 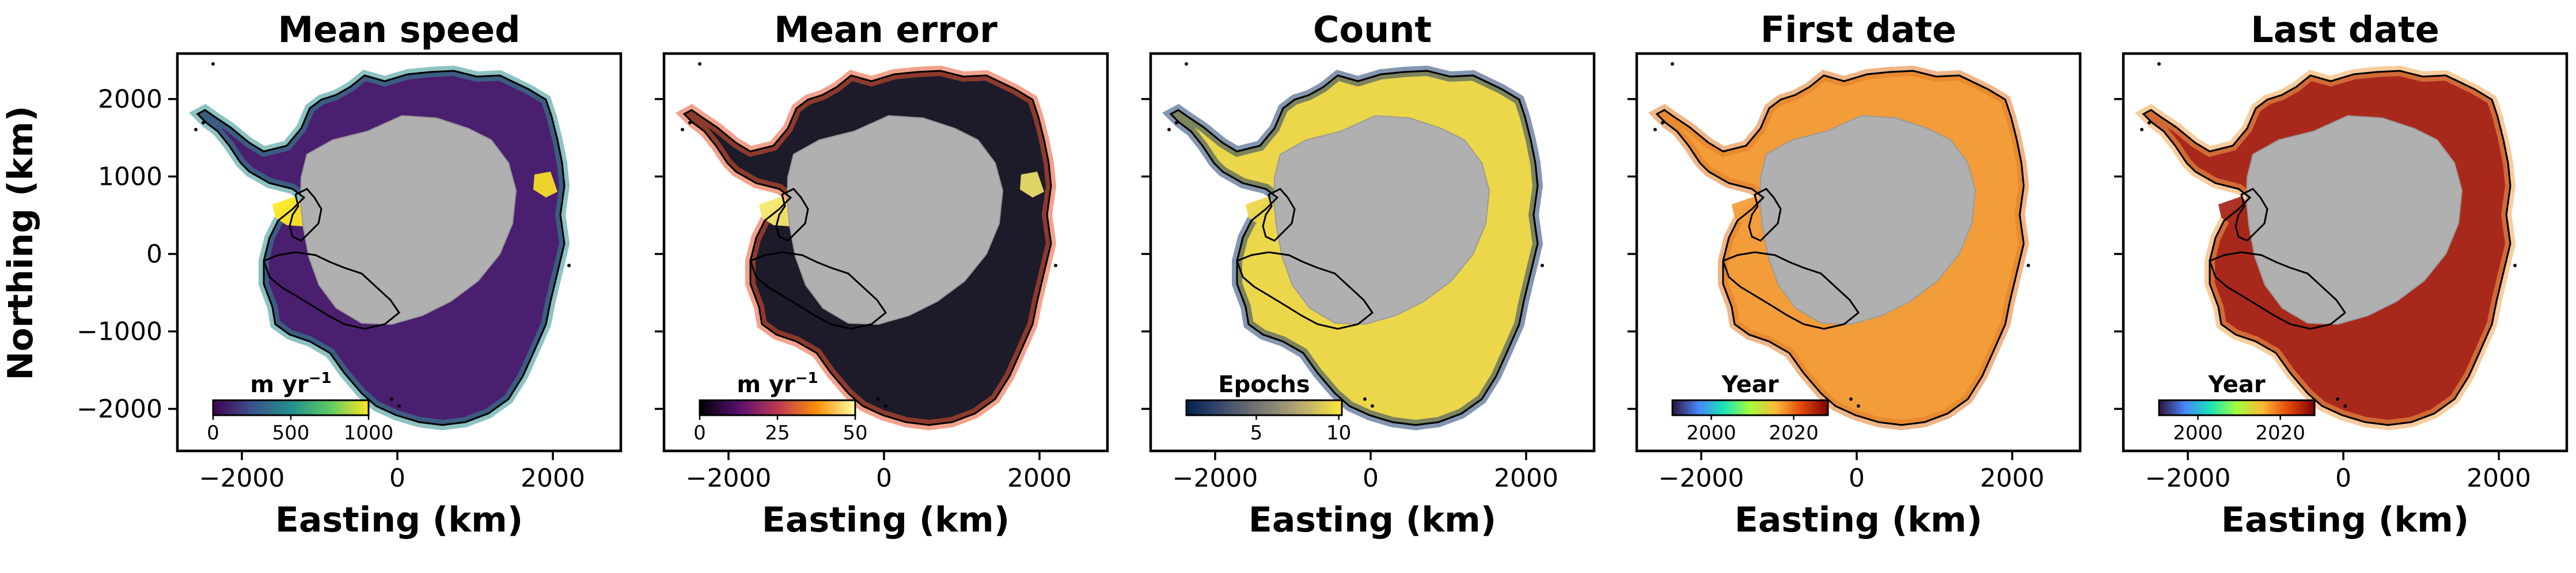 I want to click on panel-title: Count, so click(x=1372, y=30).